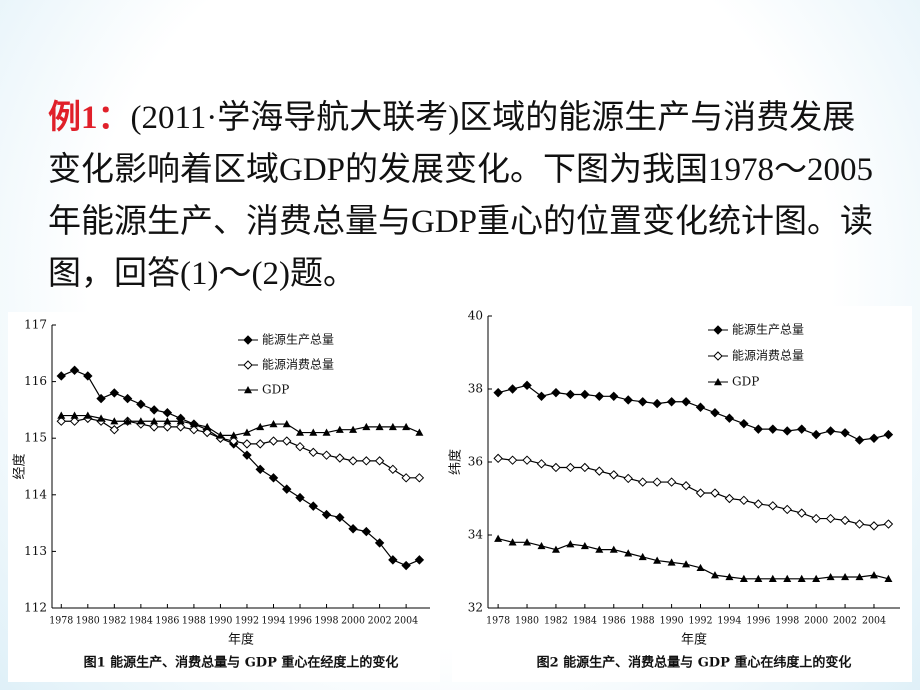  I want to click on caption: 图1 能源生产、消费总量与 GDP 重心在经度上的变化, so click(241, 663).